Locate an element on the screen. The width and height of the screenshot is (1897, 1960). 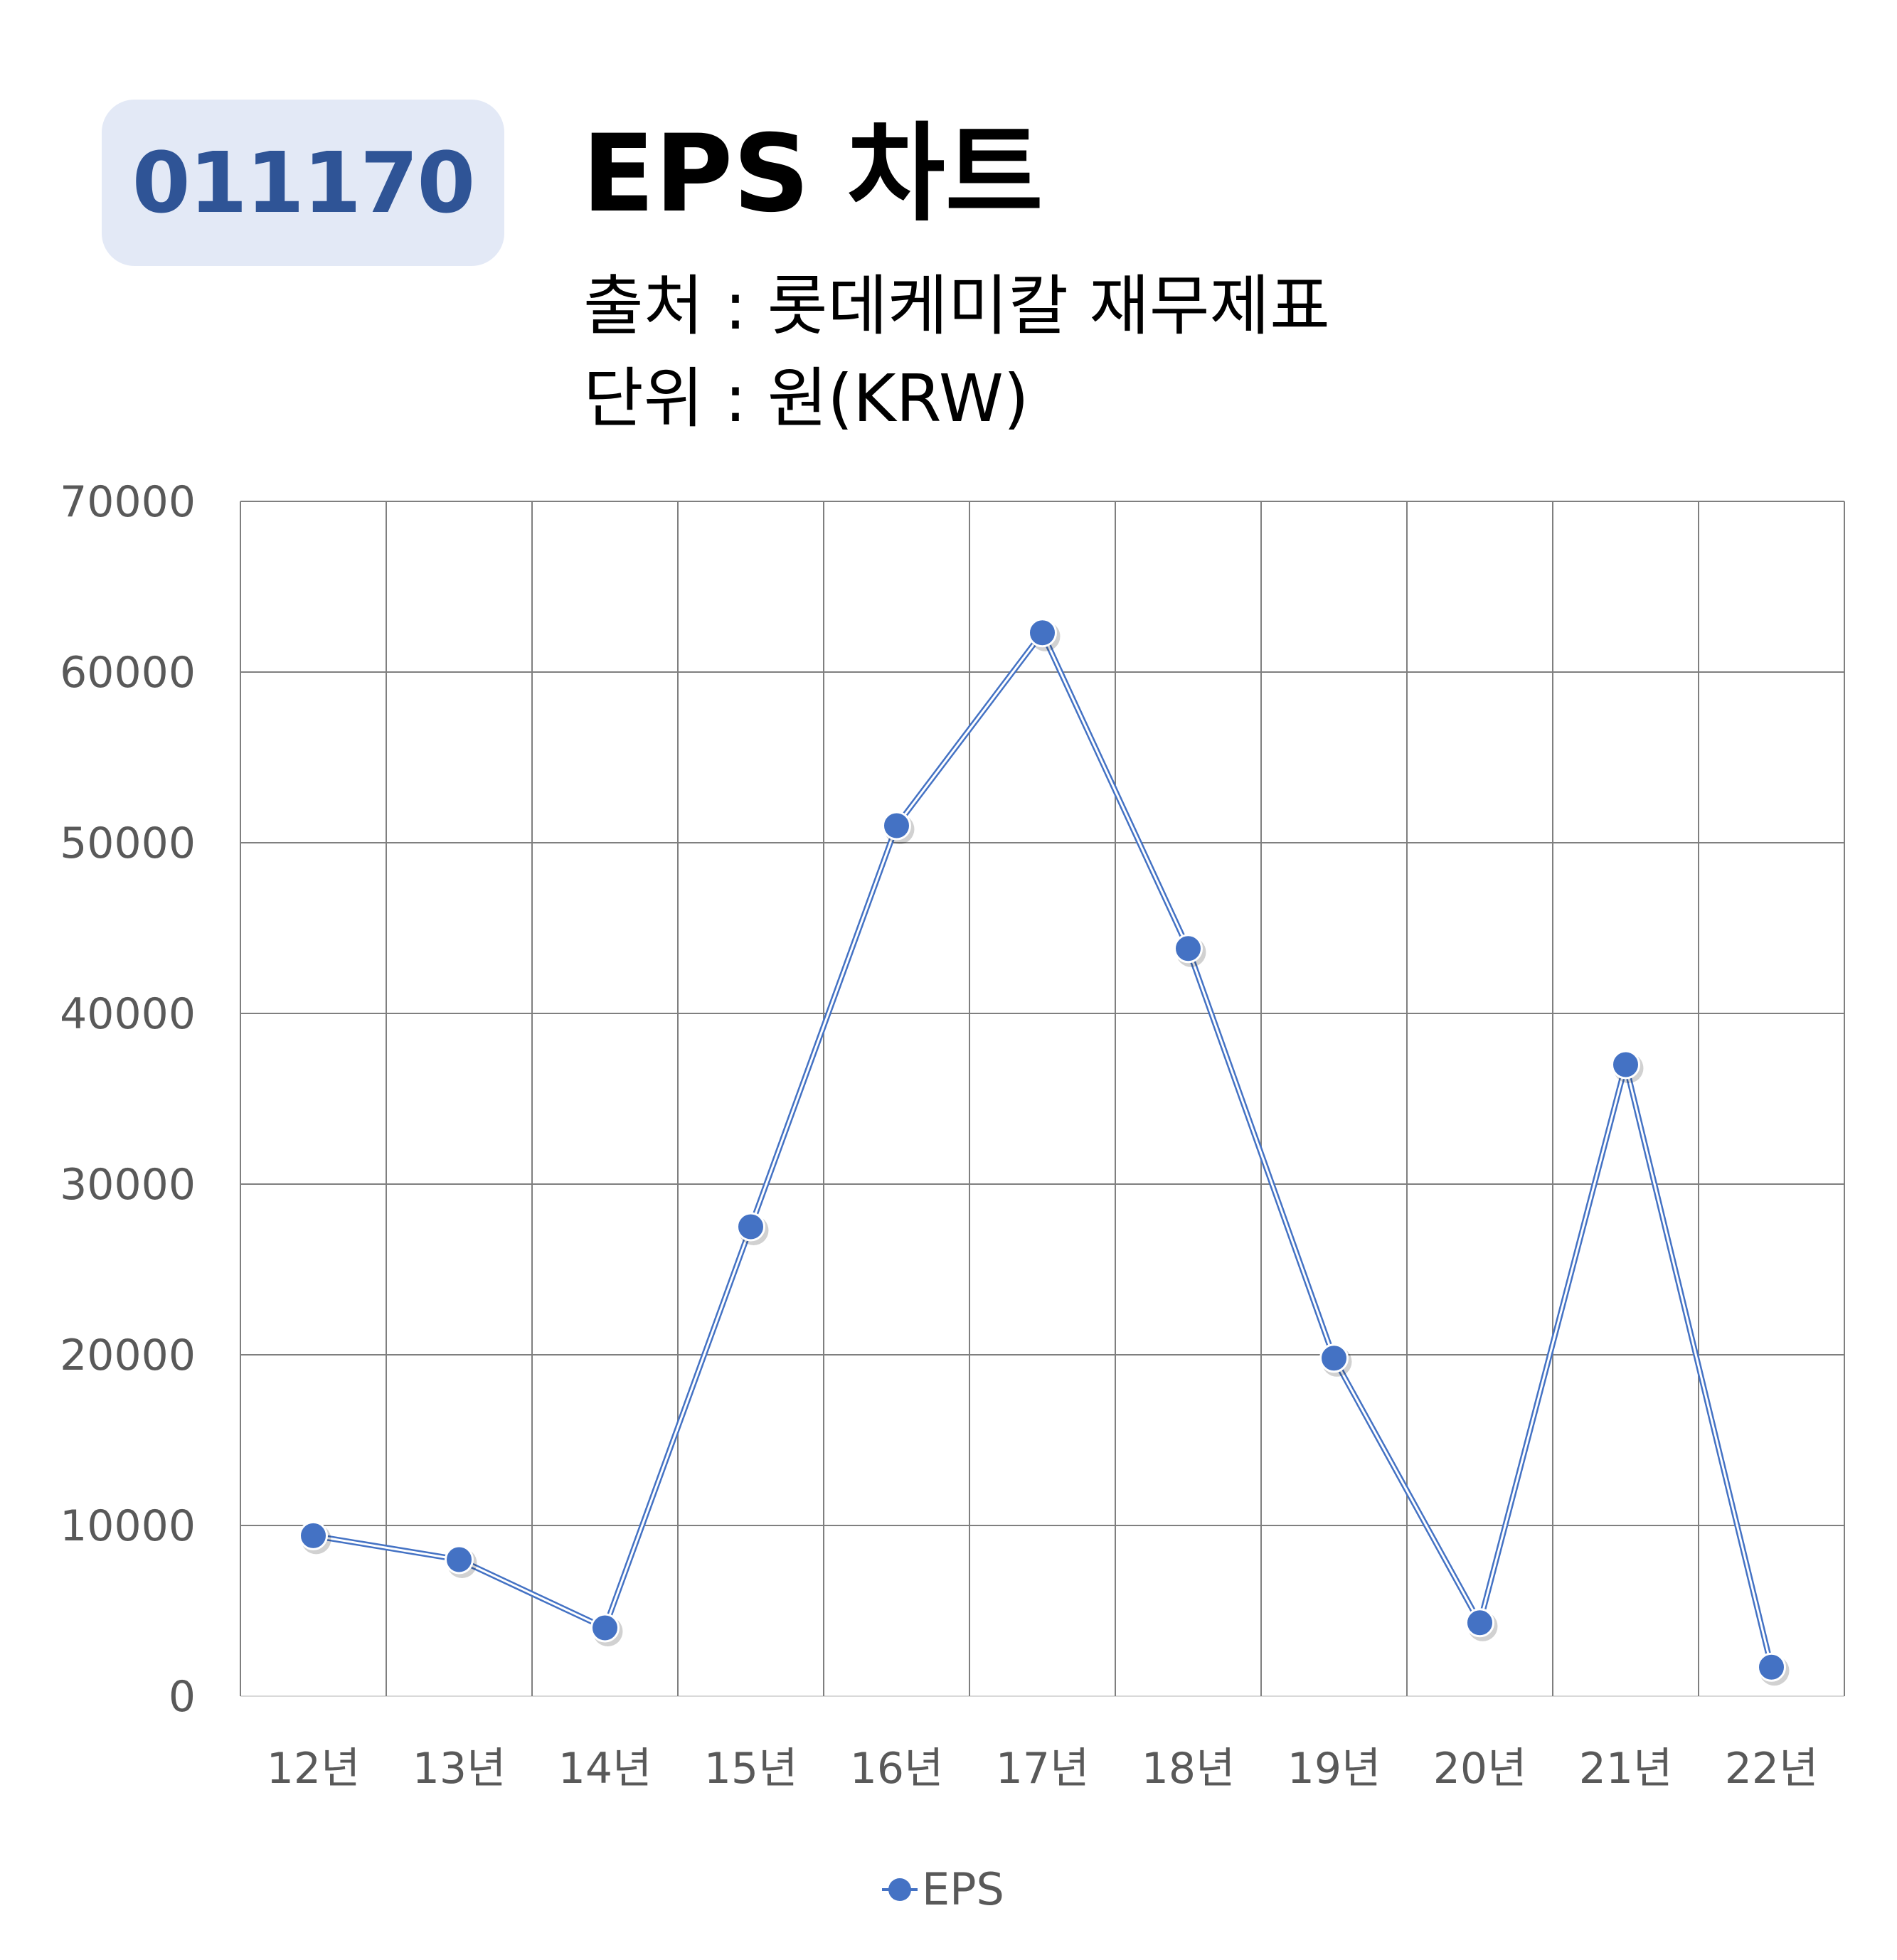
y-tick-label: 30000 is located at coordinates (128, 1185).